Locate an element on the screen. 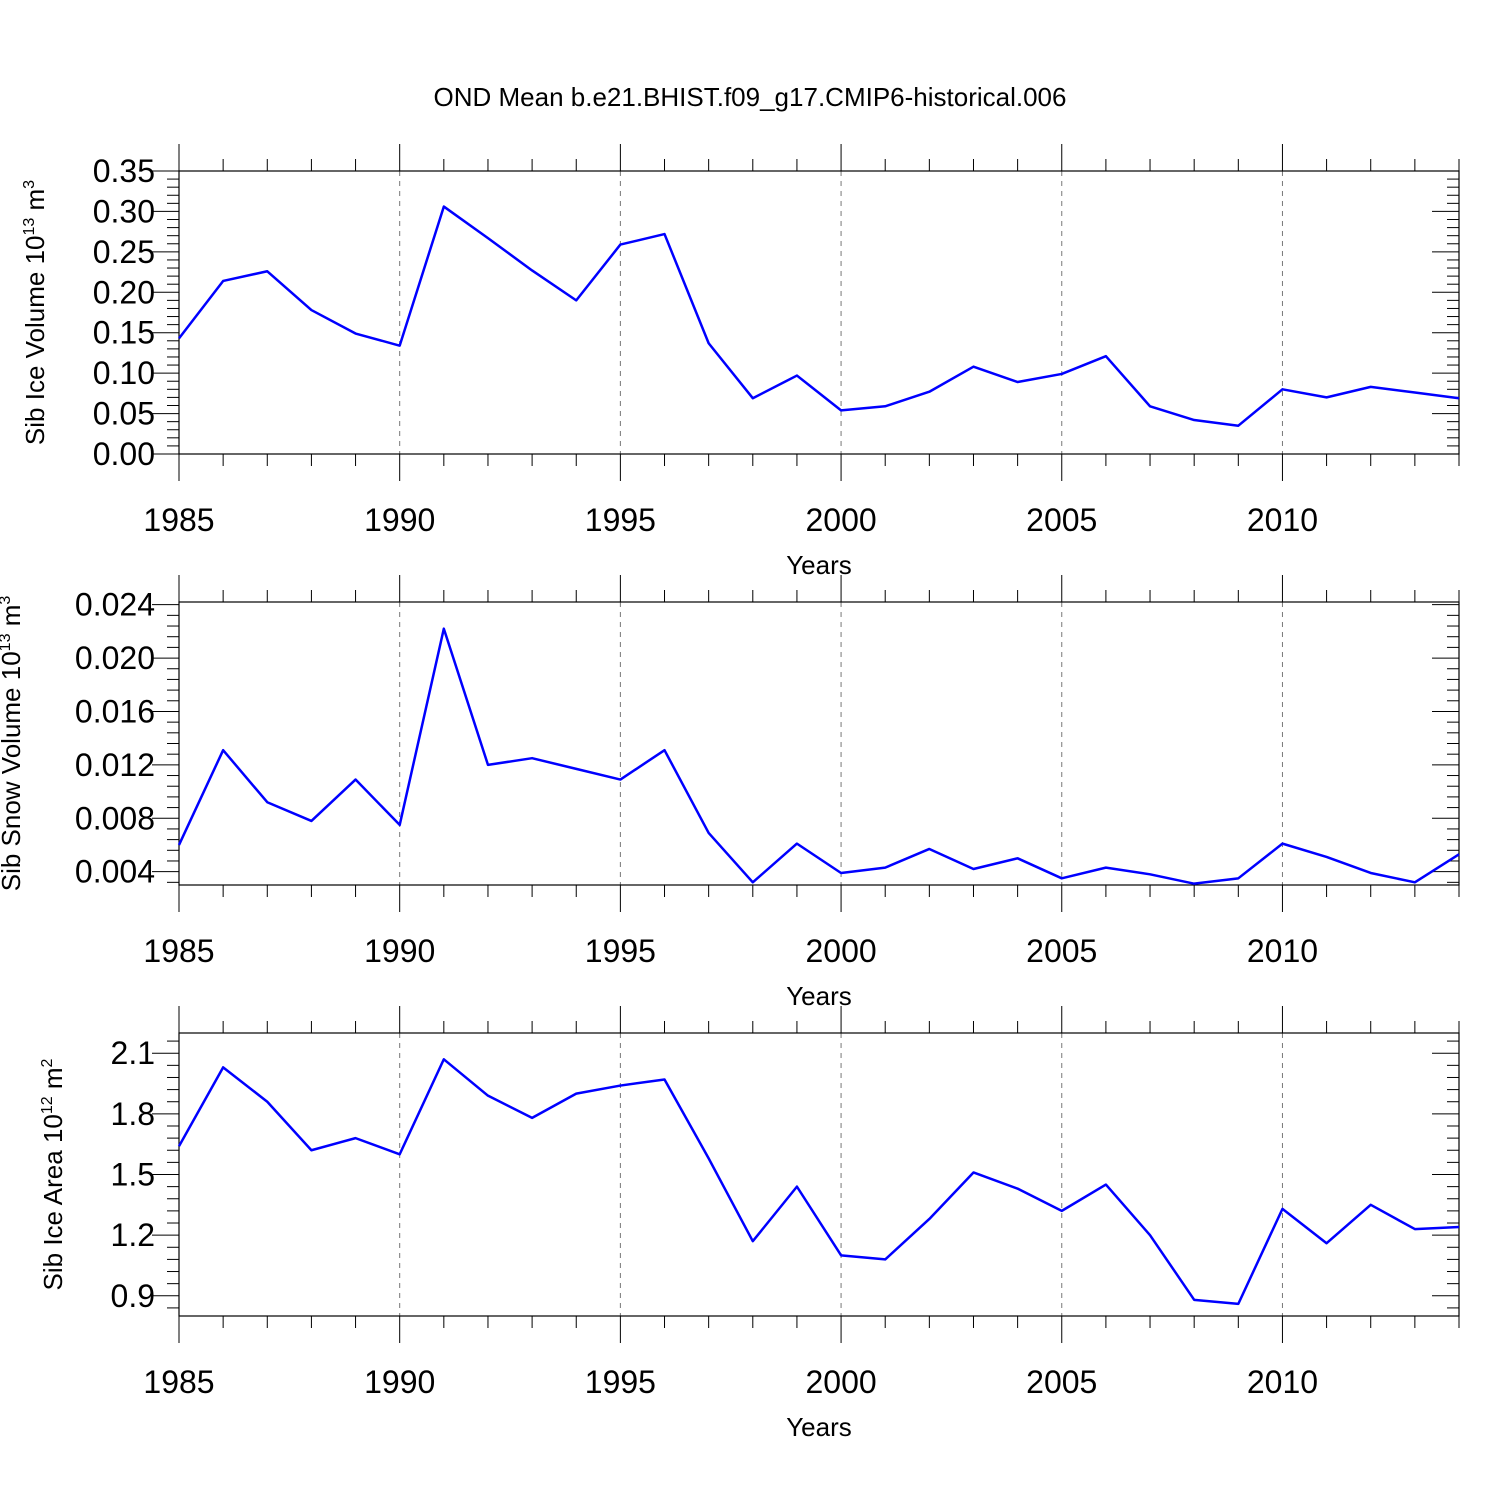 The width and height of the screenshot is (1500, 1500). y-tick-label: 0.30 is located at coordinates (124, 211).